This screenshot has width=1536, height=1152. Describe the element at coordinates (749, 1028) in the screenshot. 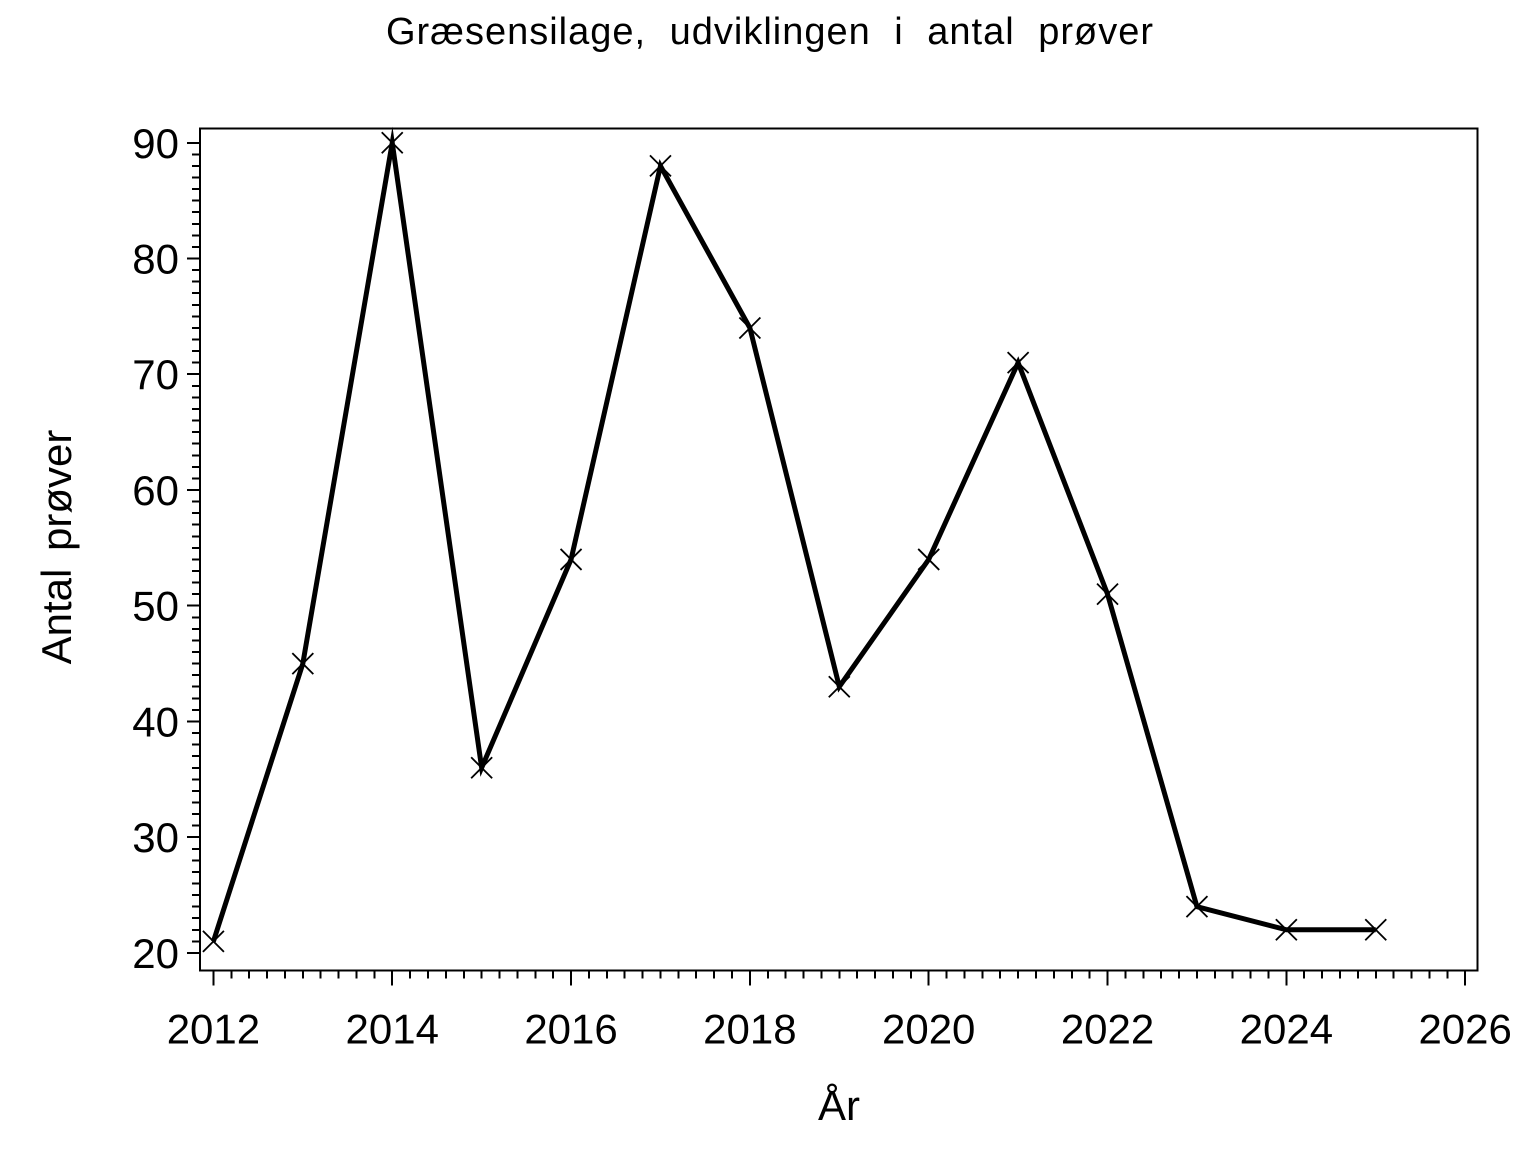

I see `x-tick-label-2018: 2018` at that location.